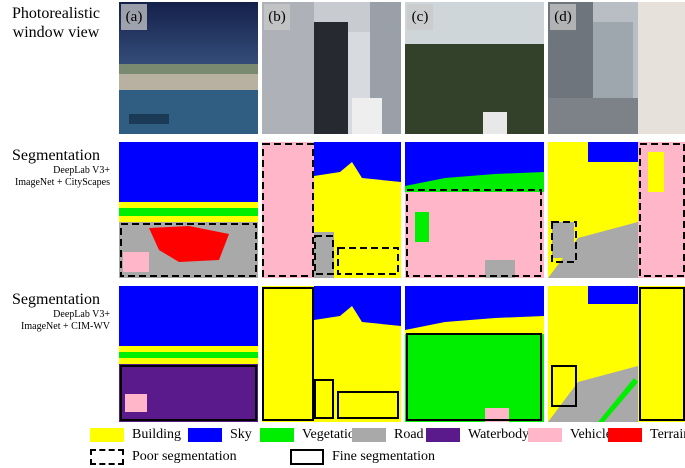  I want to click on dashed-box-icon, so click(107, 457).